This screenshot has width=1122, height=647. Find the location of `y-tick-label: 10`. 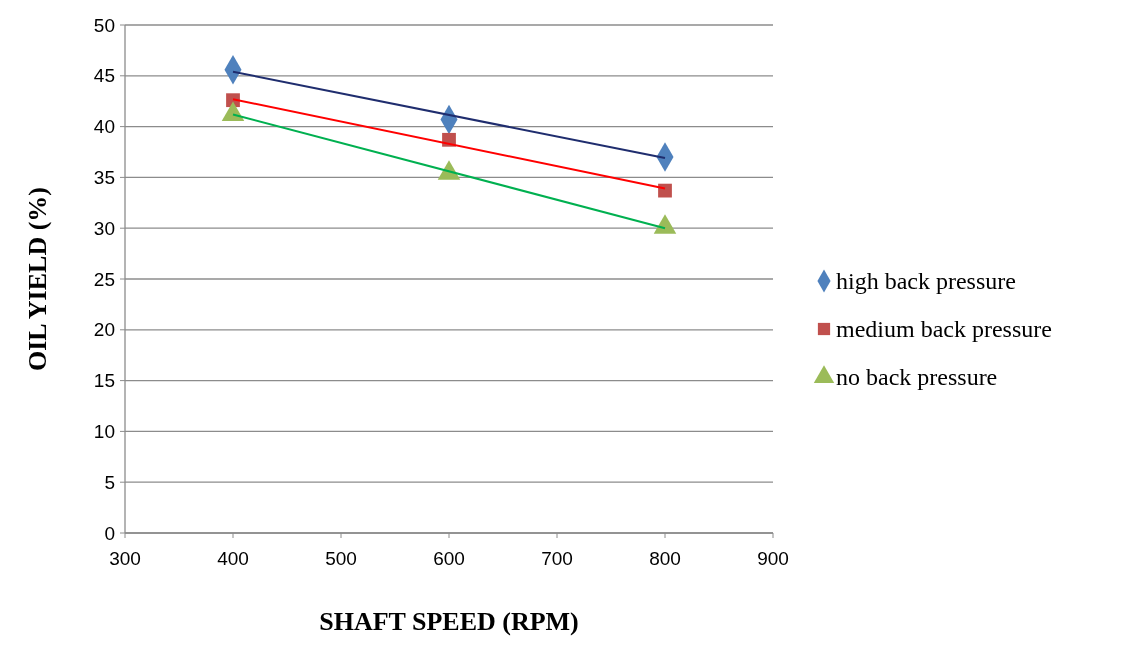

y-tick-label: 10 is located at coordinates (104, 432).